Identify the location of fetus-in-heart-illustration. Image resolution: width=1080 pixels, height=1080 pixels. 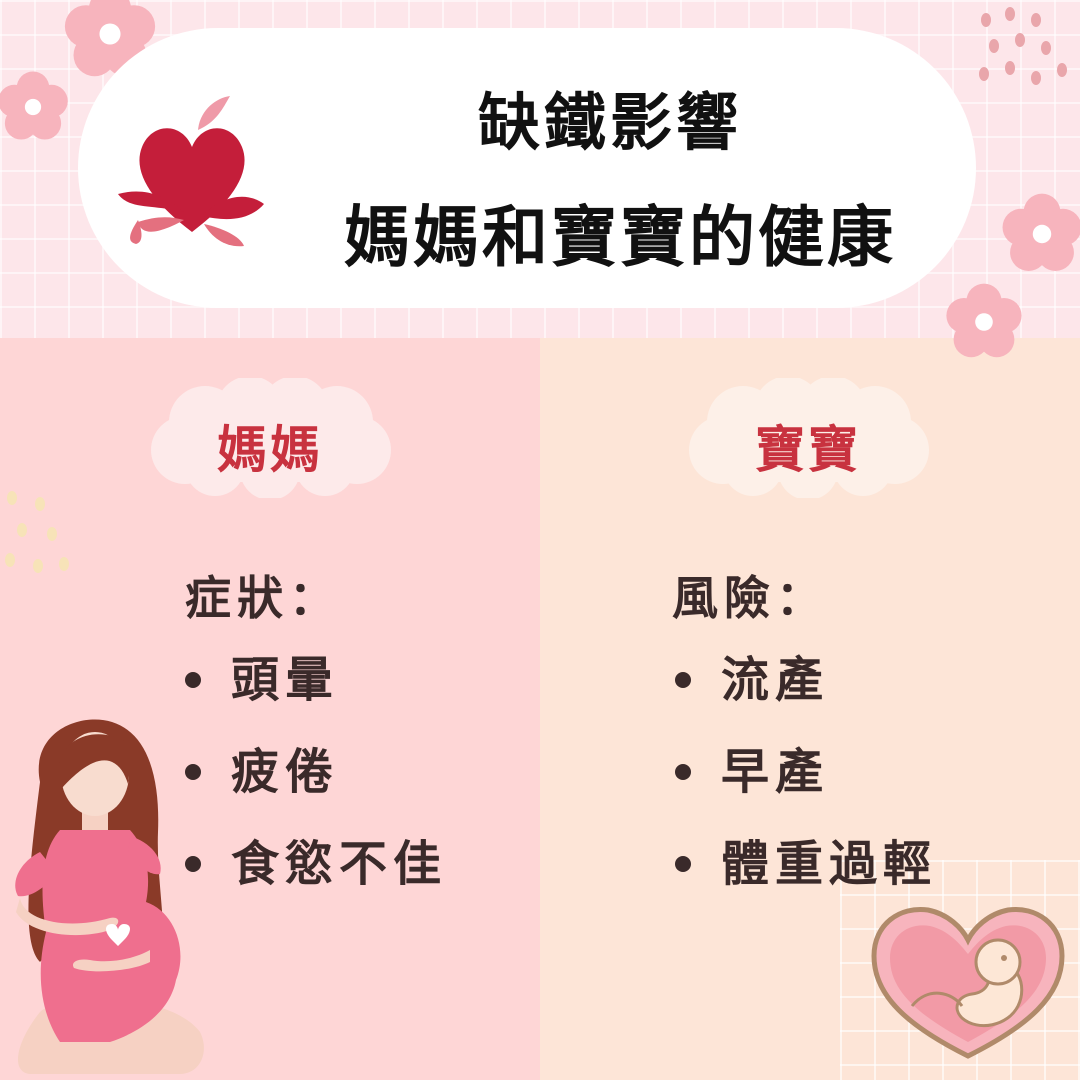
(968, 982).